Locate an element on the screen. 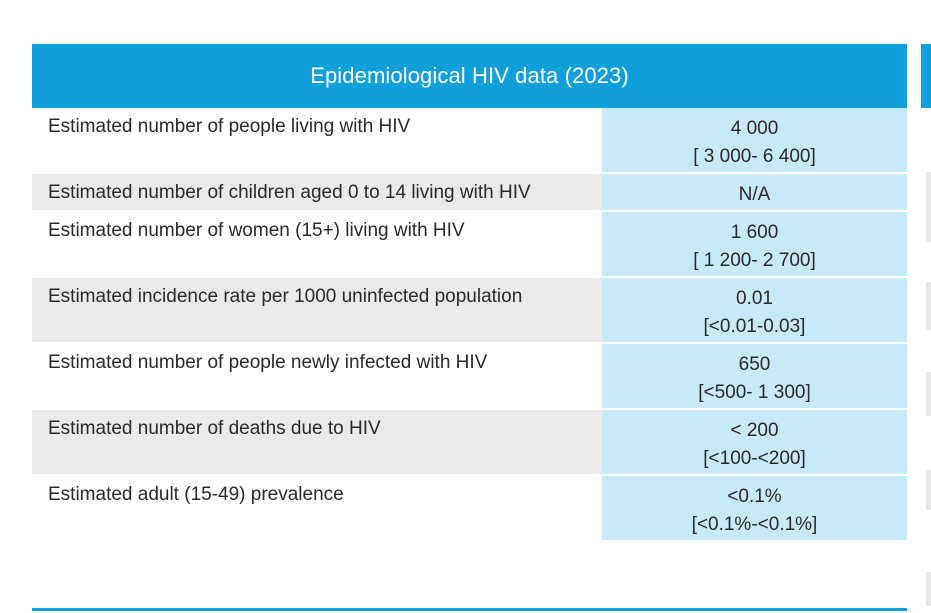 The height and width of the screenshot is (613, 931). row-value-cell: N/A is located at coordinates (754, 192).